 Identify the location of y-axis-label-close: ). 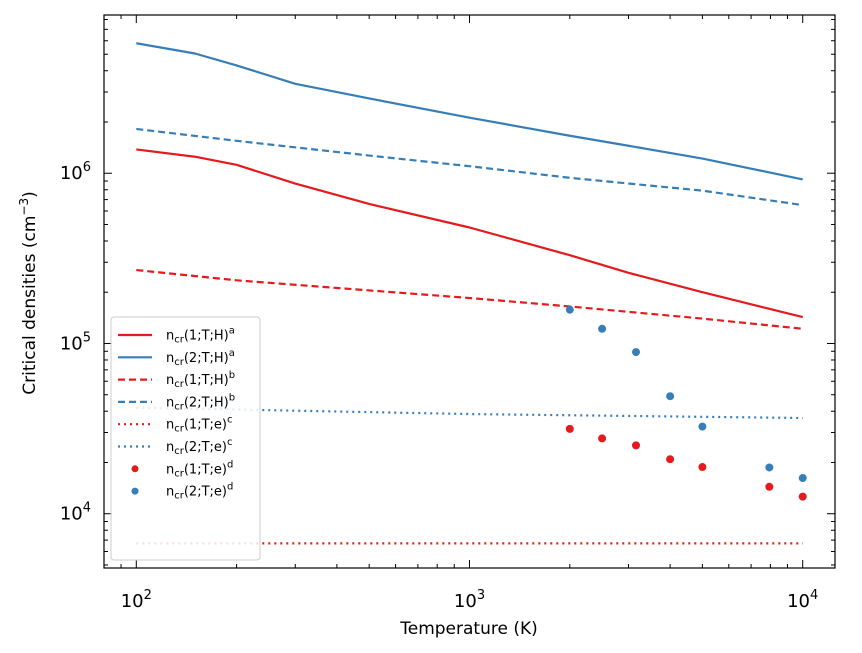
(30, 194).